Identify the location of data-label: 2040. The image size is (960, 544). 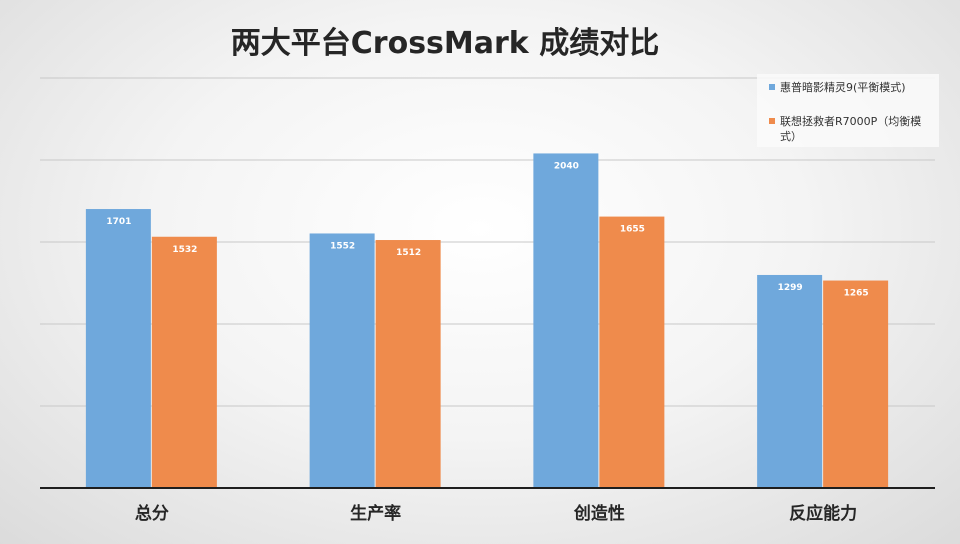
(566, 166).